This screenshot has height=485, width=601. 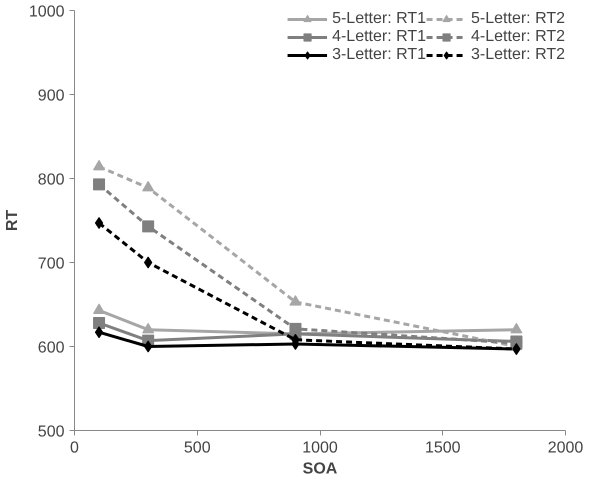 What do you see at coordinates (51, 432) in the screenshot?
I see `y-tick-label: 500` at bounding box center [51, 432].